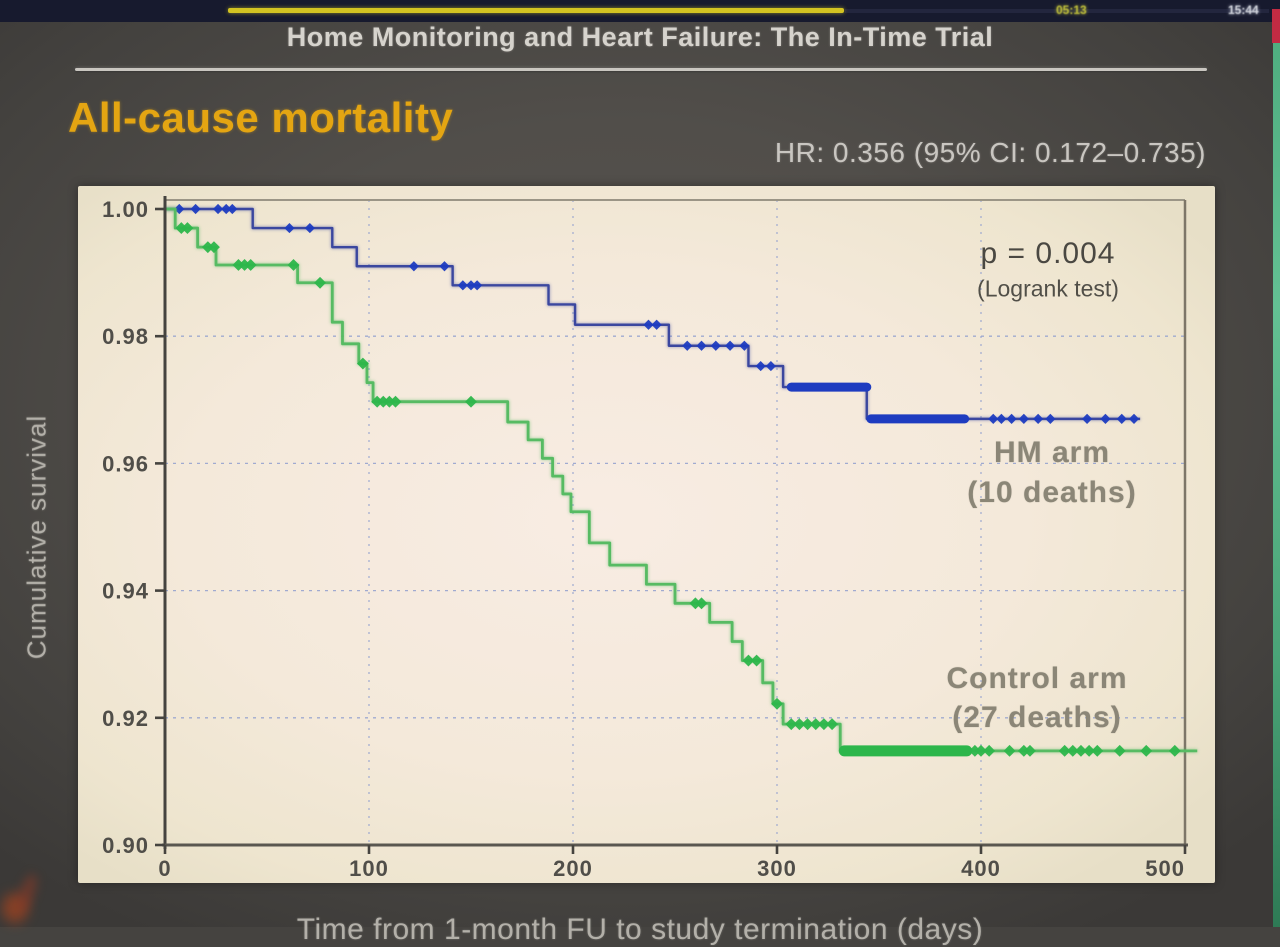  I want to click on x-tick-label: 0, so click(164, 868).